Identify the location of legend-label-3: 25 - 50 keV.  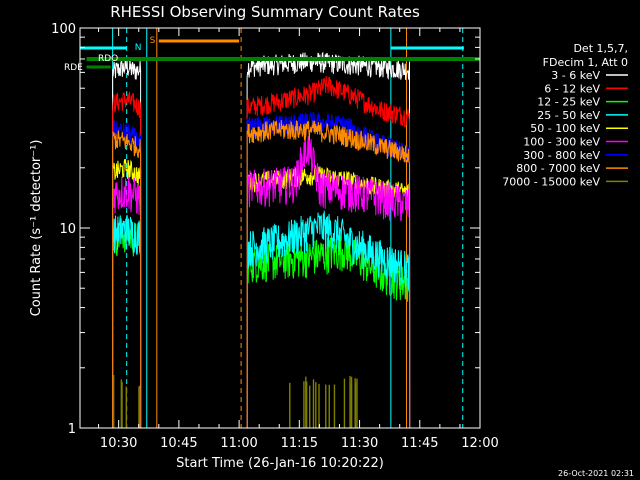
(568, 115).